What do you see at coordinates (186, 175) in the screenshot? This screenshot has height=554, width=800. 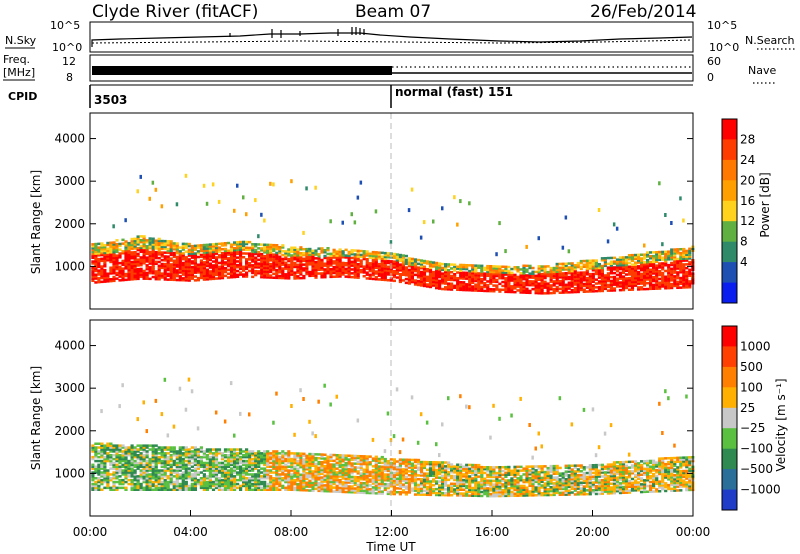 I see `scatter-speckle` at bounding box center [186, 175].